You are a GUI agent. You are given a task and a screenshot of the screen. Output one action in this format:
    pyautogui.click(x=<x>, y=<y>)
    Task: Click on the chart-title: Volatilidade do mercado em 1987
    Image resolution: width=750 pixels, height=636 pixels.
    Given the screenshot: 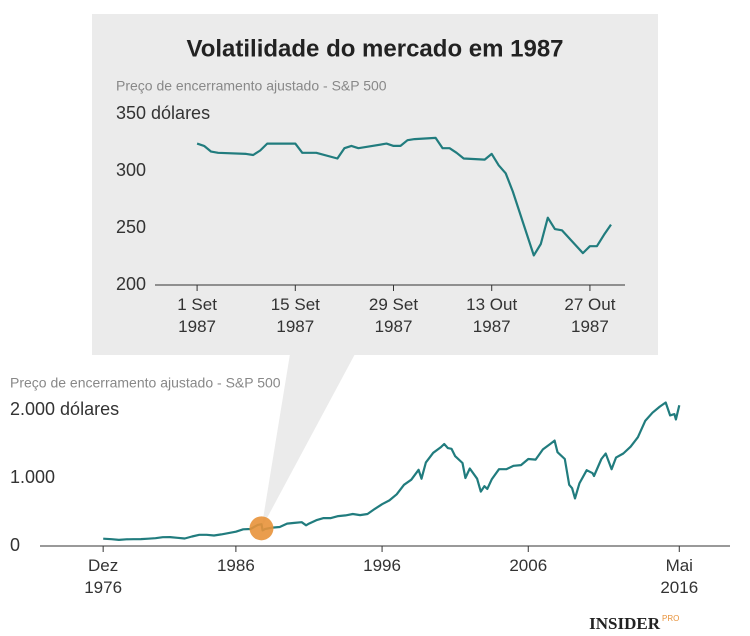 What is the action you would take?
    pyautogui.click(x=374, y=48)
    